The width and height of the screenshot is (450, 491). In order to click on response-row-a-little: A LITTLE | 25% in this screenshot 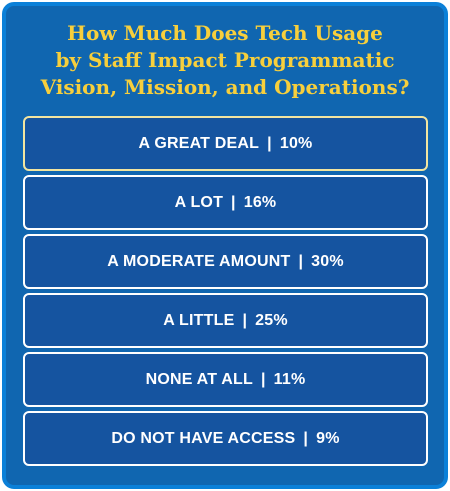, I will do `click(225, 320)`.